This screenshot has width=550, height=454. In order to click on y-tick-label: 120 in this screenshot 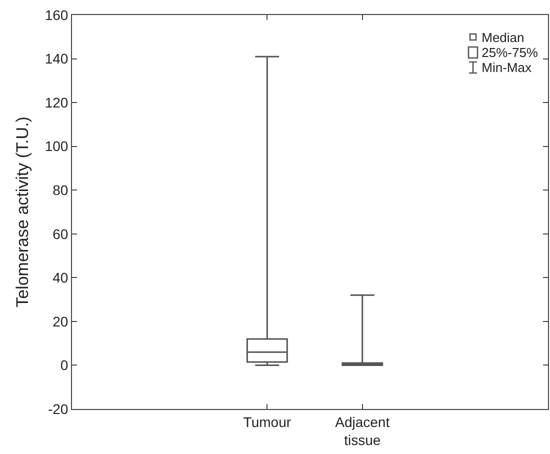, I will do `click(56, 102)`.